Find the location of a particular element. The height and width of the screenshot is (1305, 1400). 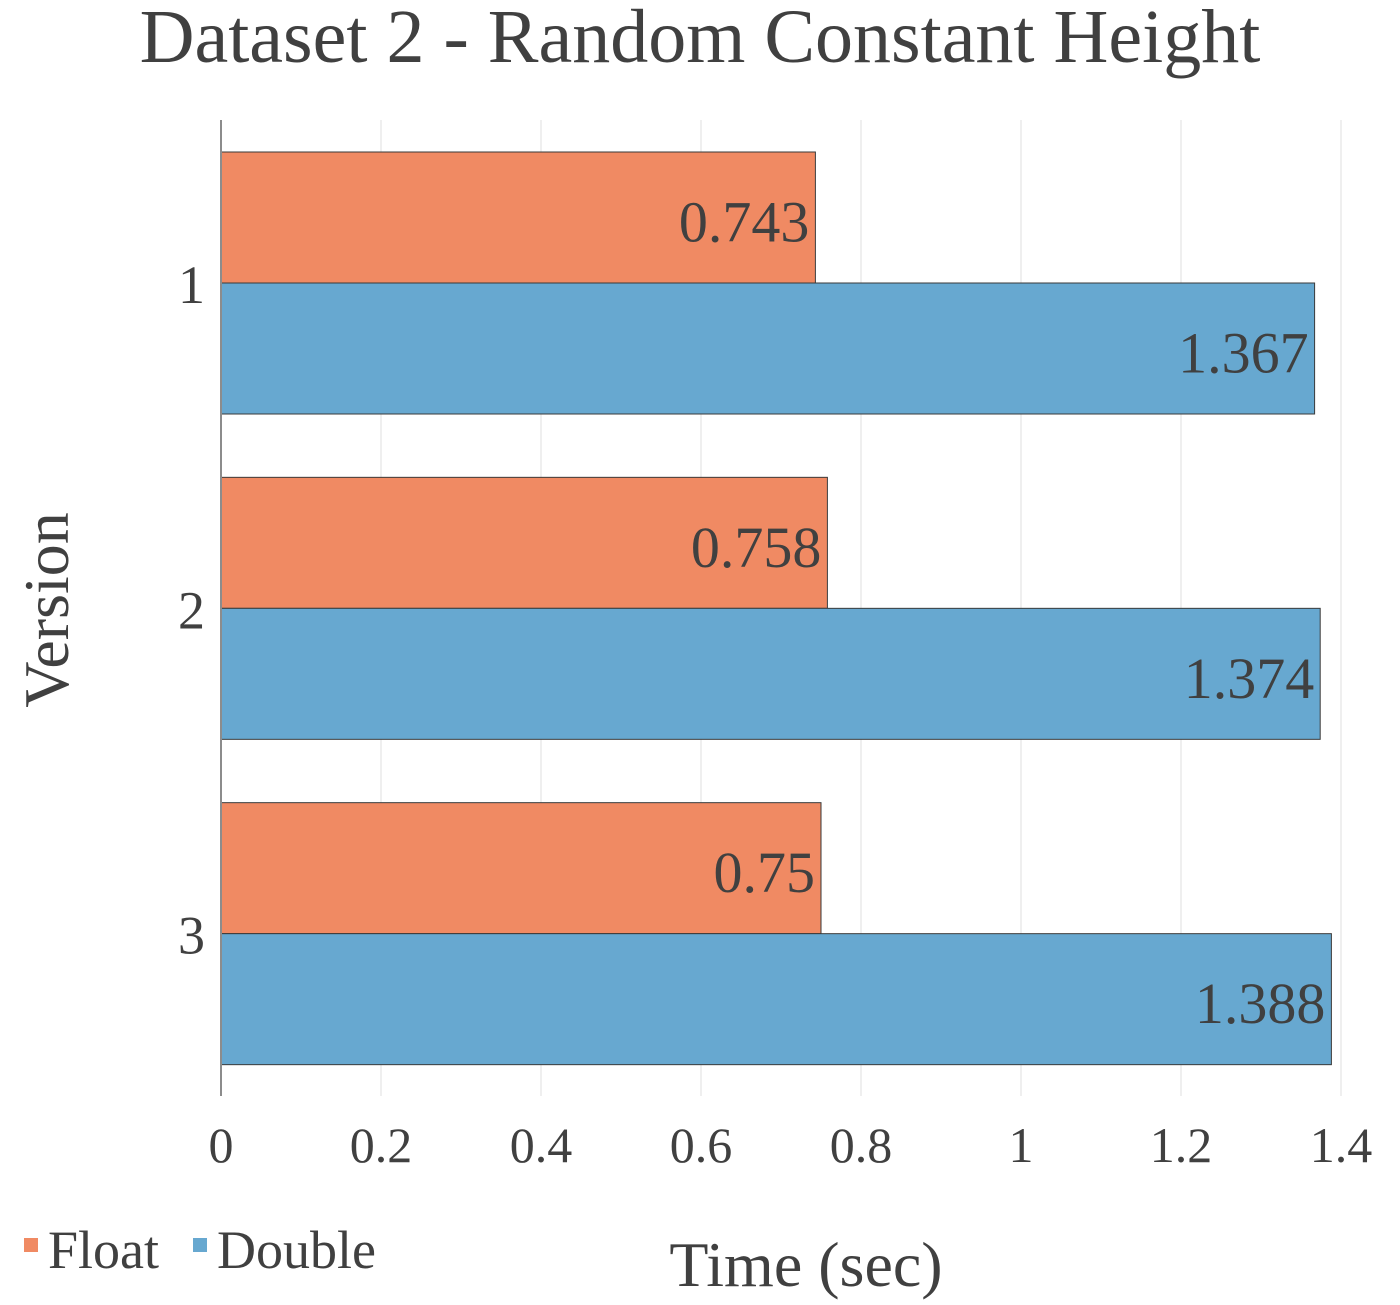

legend: Float Double is located at coordinates (200, 1250).